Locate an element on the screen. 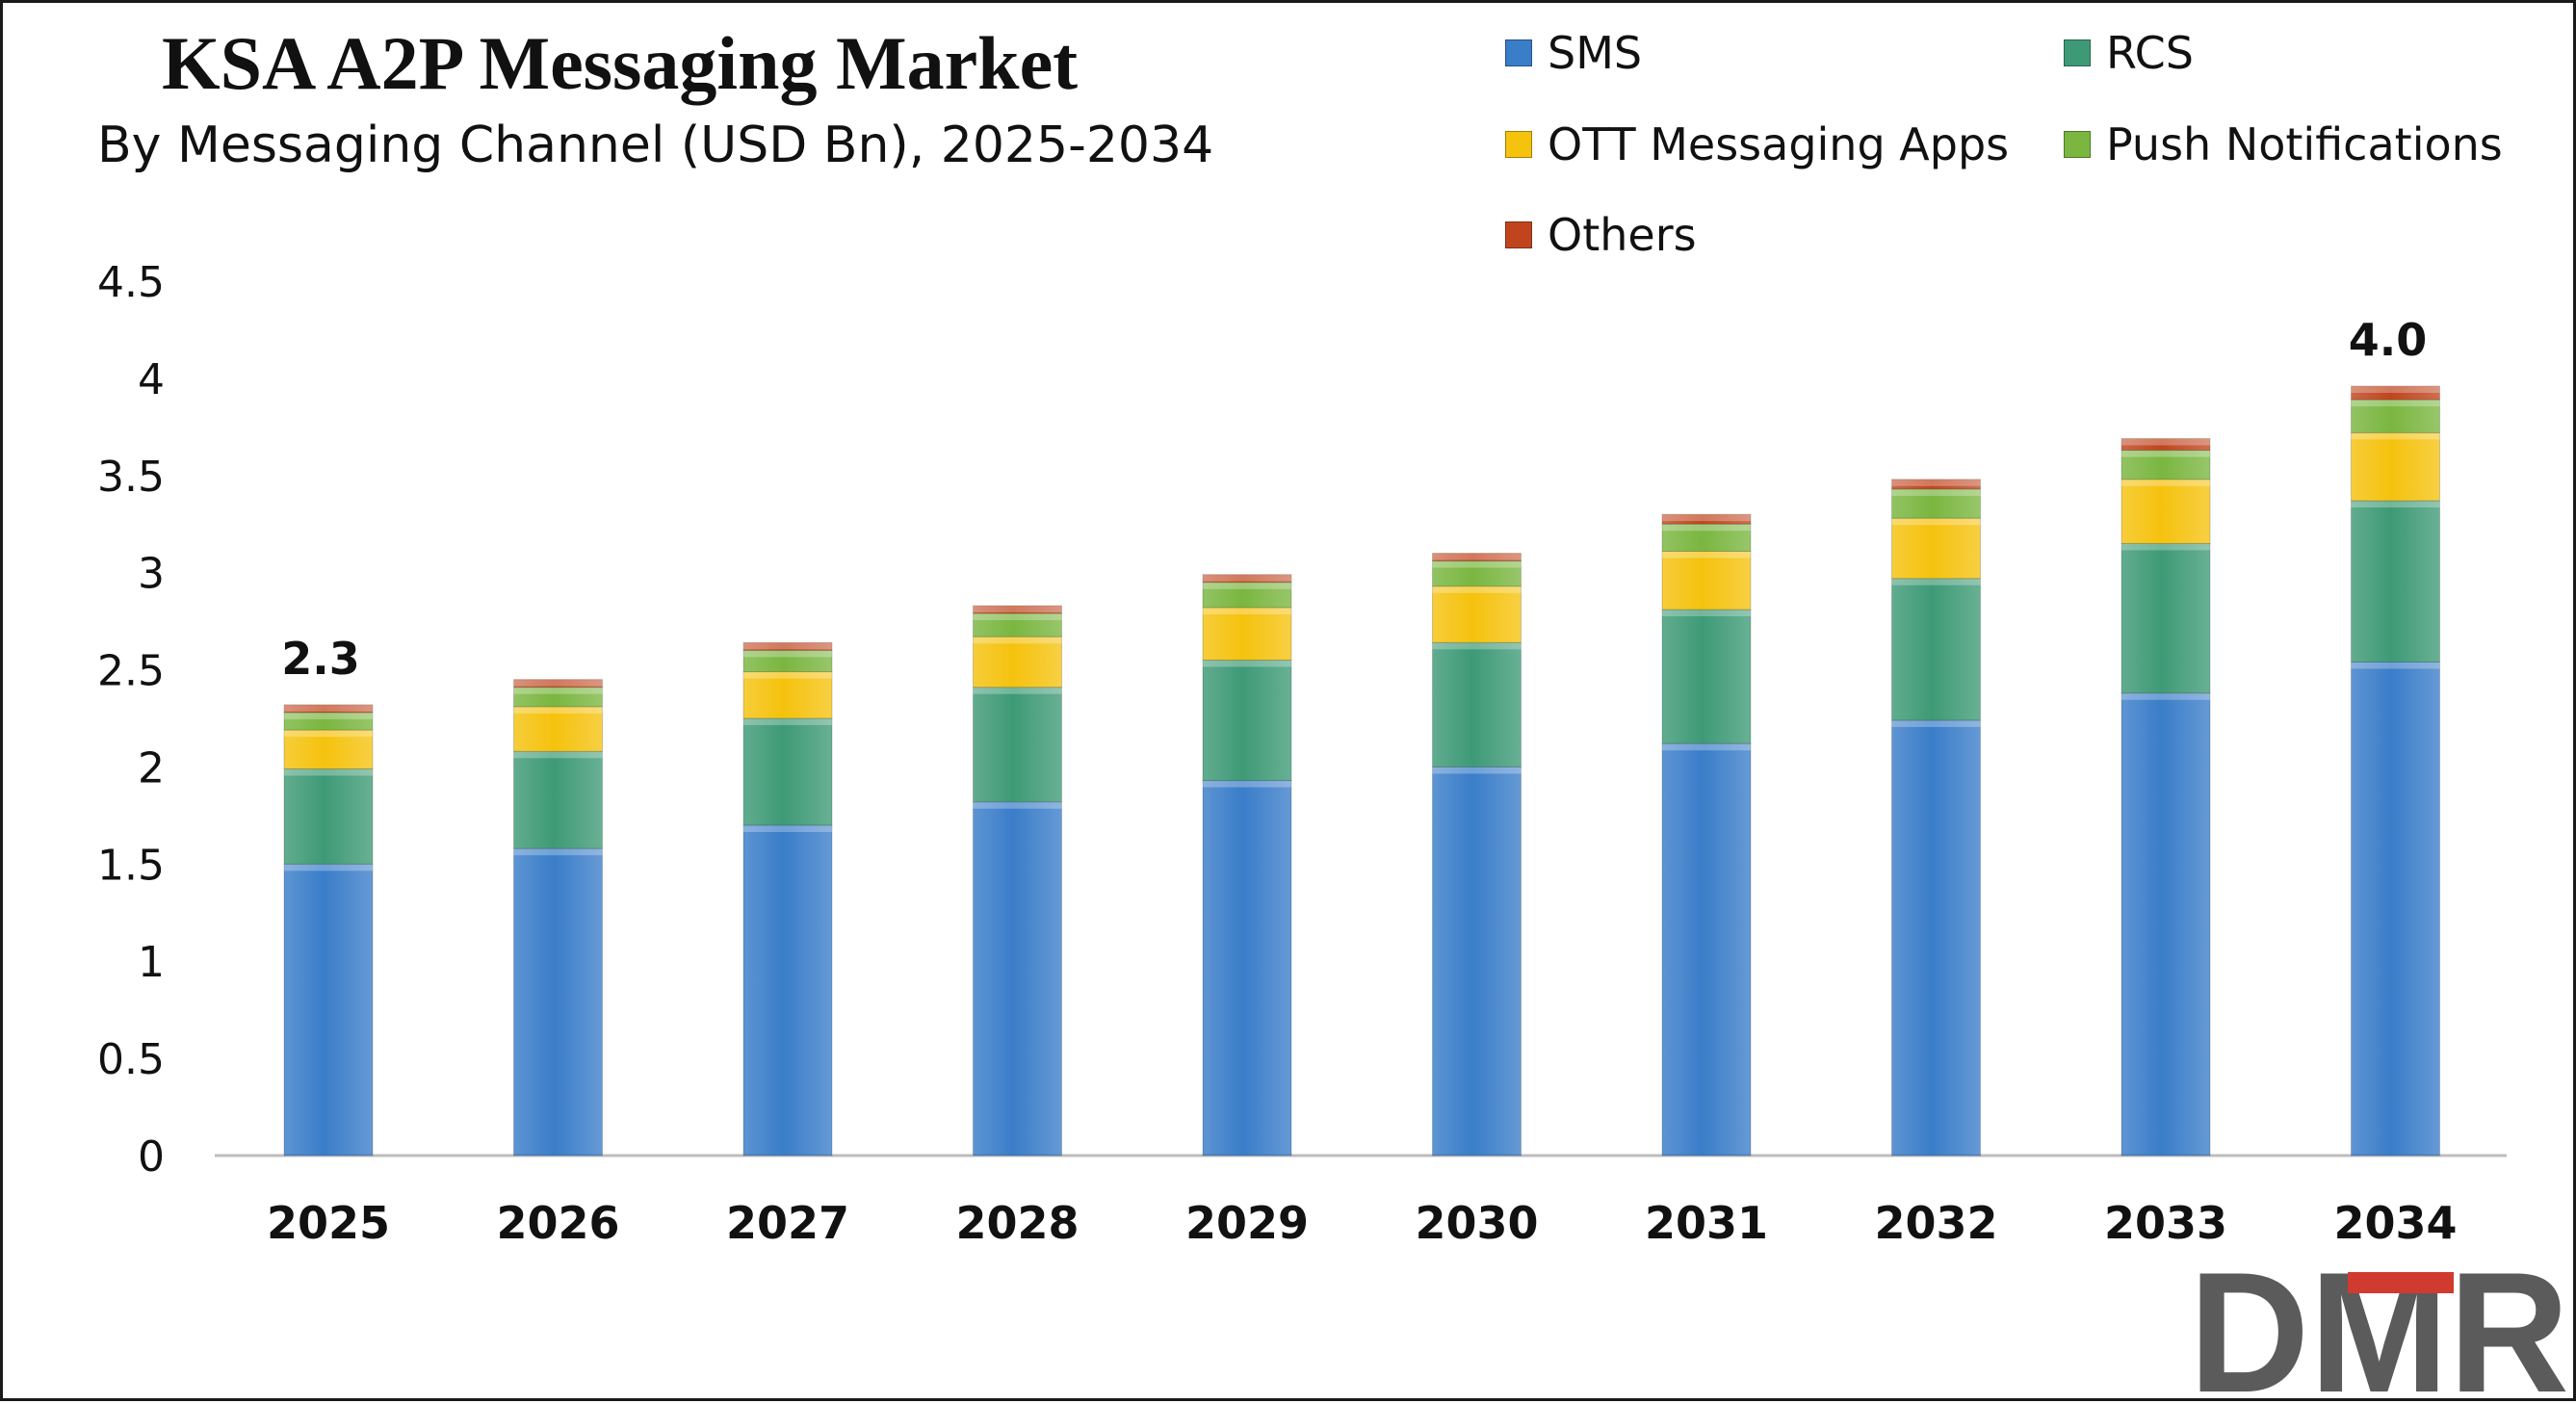 The height and width of the screenshot is (1404, 2576). x-tick-label: 2034 is located at coordinates (2395, 1223).